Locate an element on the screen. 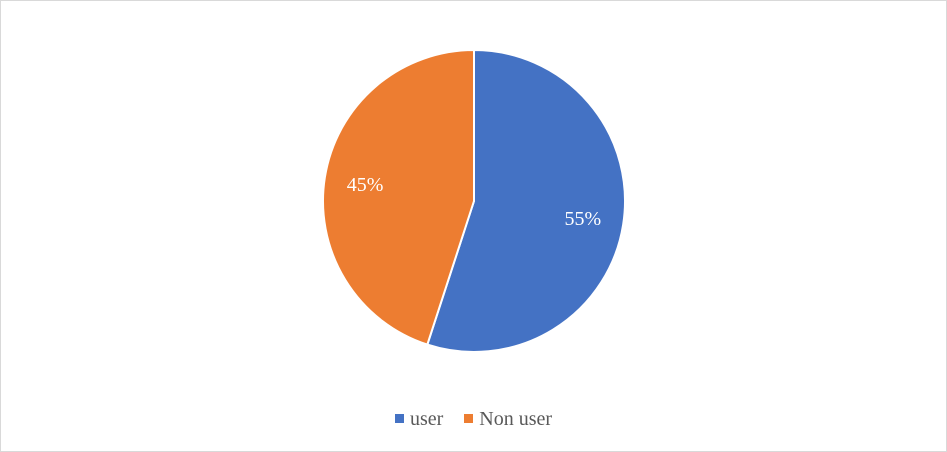 The height and width of the screenshot is (452, 947). pie-slice-non-user is located at coordinates (398, 197).